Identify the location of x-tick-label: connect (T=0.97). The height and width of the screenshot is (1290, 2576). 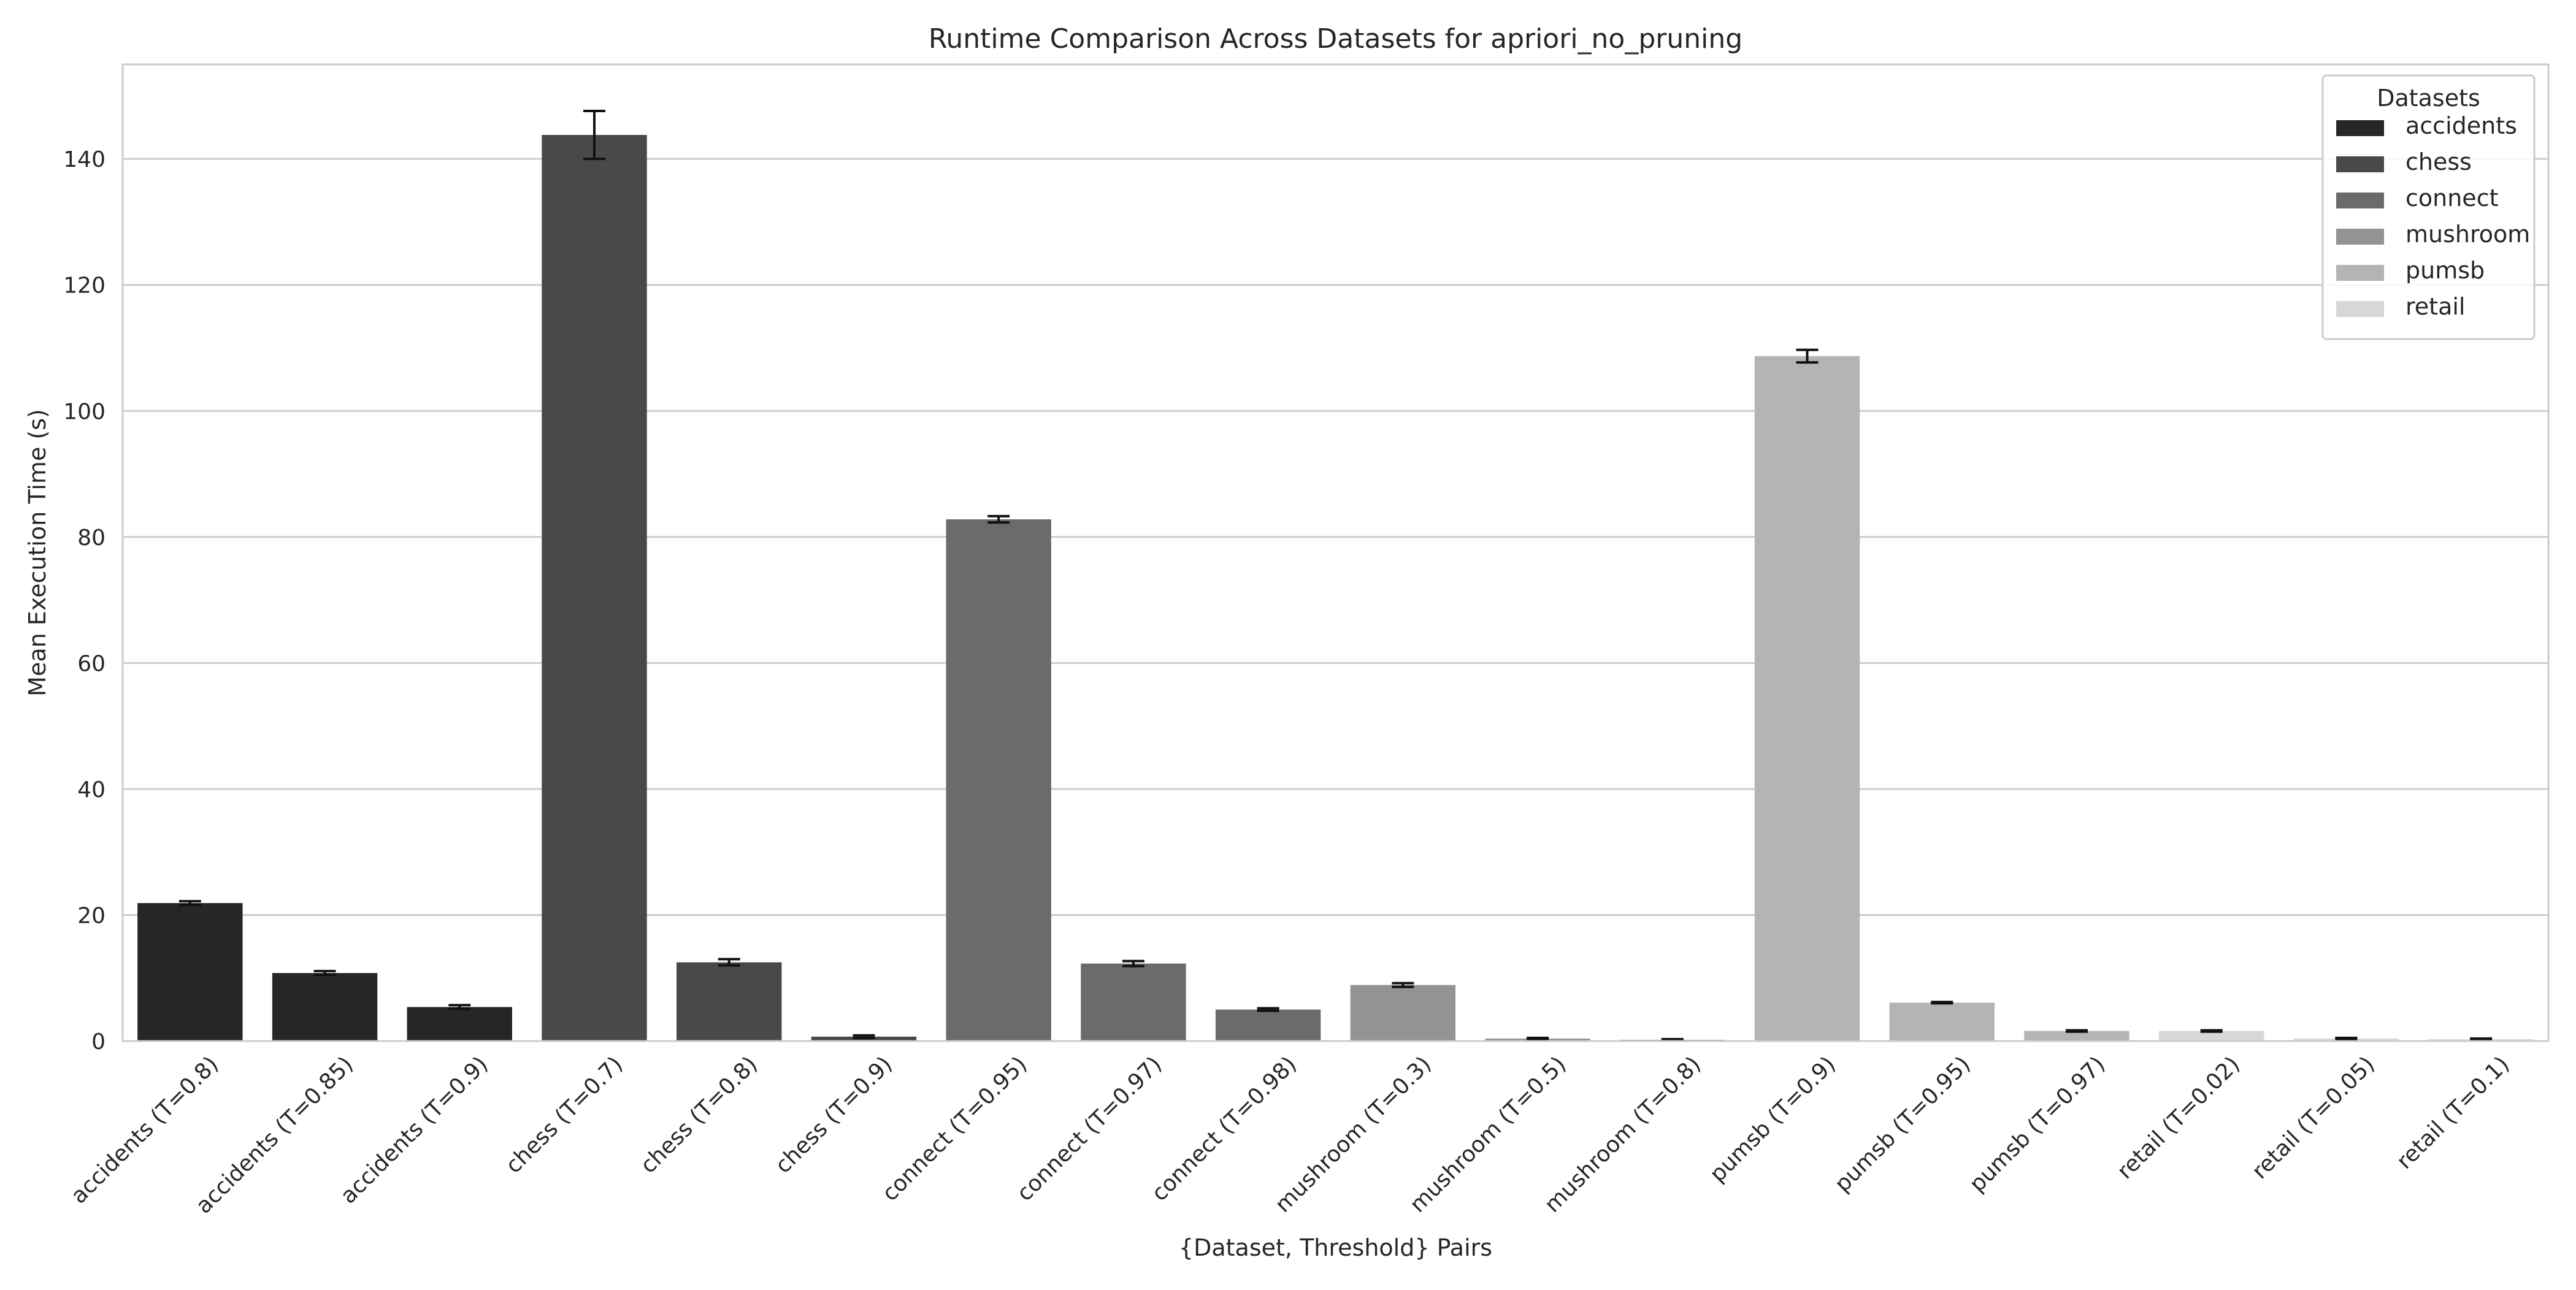
(1089, 1128).